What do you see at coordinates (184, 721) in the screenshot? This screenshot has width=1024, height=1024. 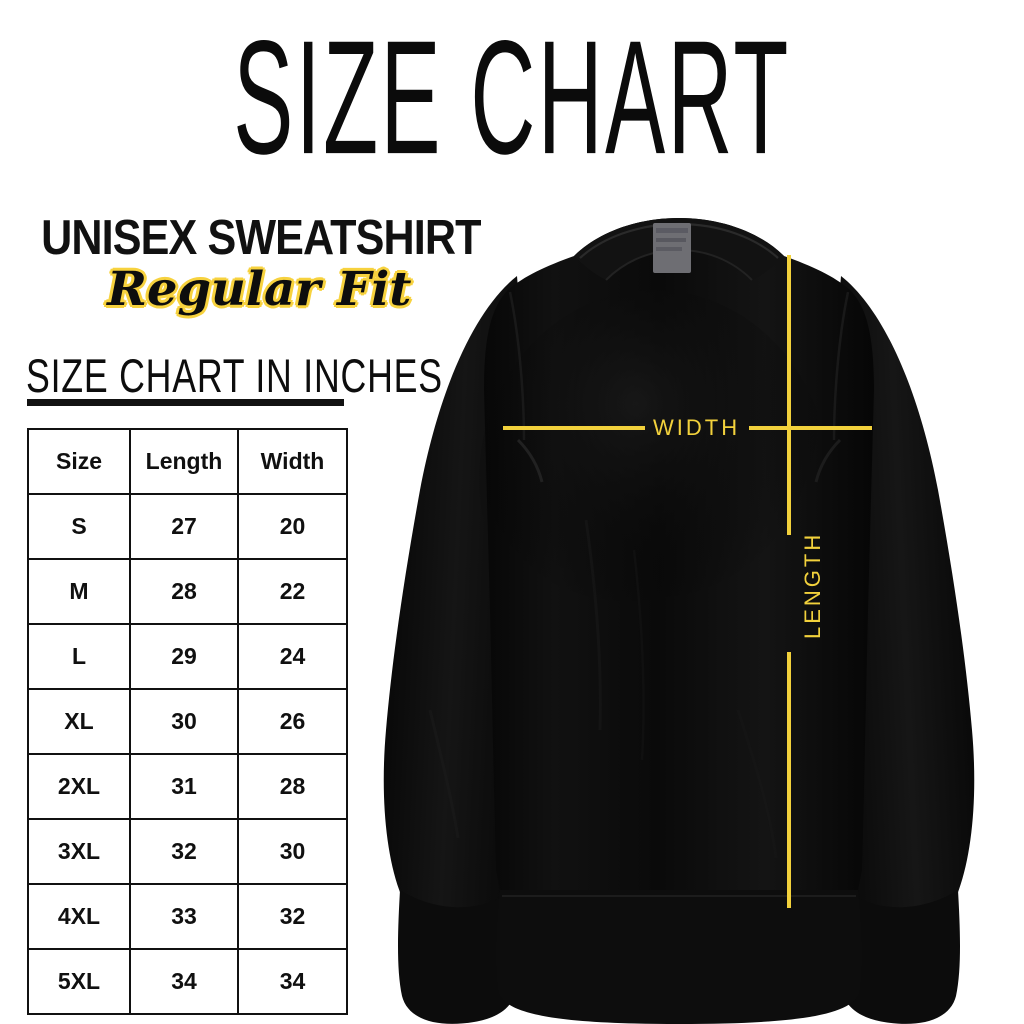 I see `cell-length: 30` at bounding box center [184, 721].